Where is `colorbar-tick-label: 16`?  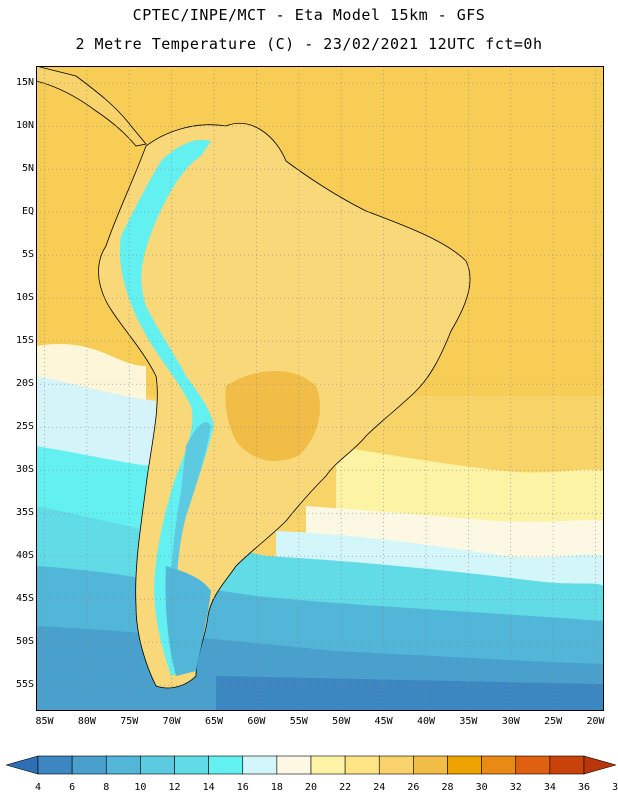 colorbar-tick-label: 16 is located at coordinates (242, 787).